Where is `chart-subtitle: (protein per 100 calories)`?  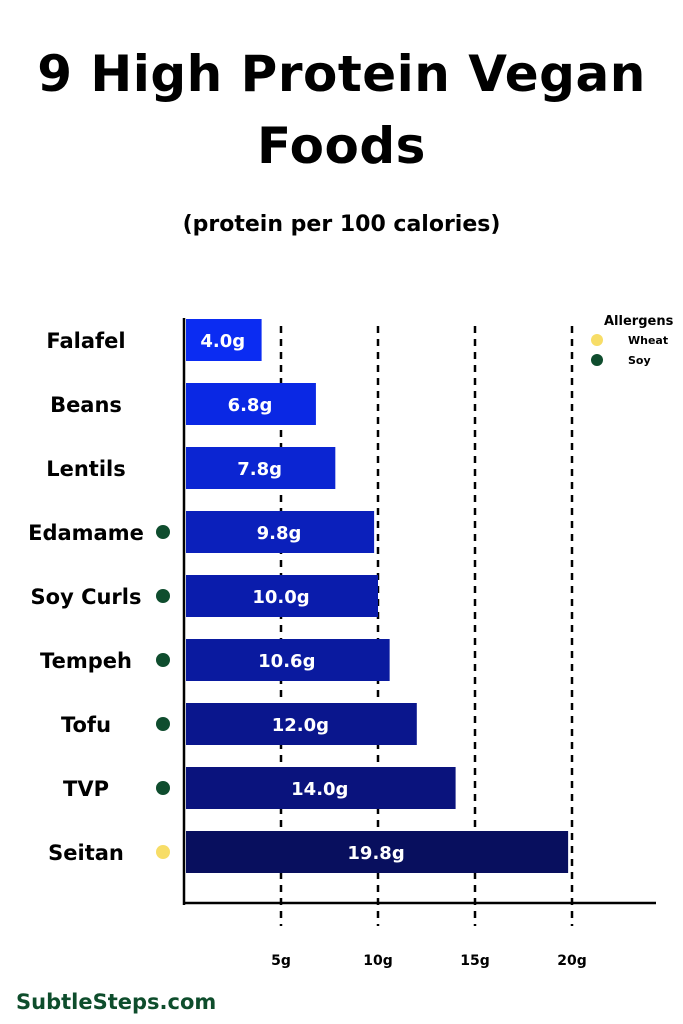
chart-subtitle: (protein per 100 calories) is located at coordinates (341, 224).